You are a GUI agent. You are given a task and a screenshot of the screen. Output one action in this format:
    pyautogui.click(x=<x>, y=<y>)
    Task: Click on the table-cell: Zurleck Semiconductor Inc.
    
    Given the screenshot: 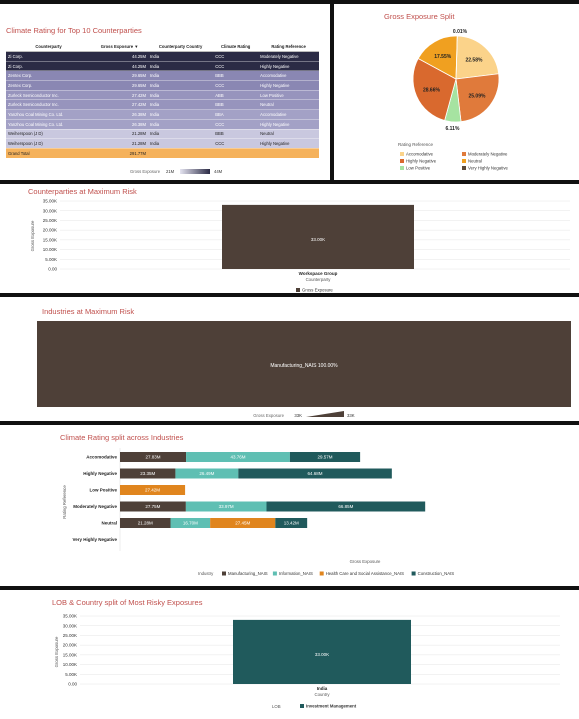 What is the action you would take?
    pyautogui.click(x=49, y=105)
    